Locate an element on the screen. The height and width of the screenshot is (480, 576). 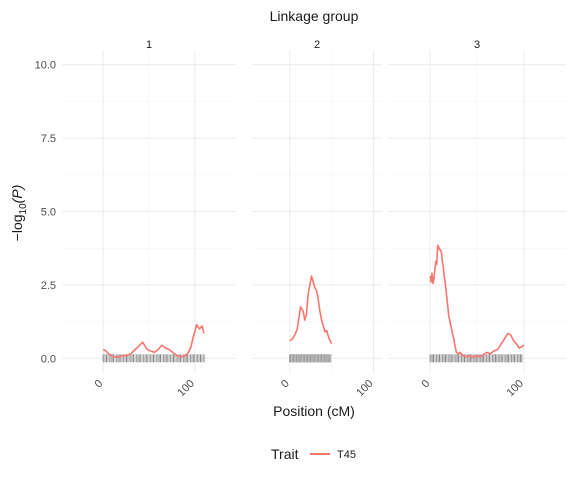
y-tick-label: 2.5 is located at coordinates (48, 286).